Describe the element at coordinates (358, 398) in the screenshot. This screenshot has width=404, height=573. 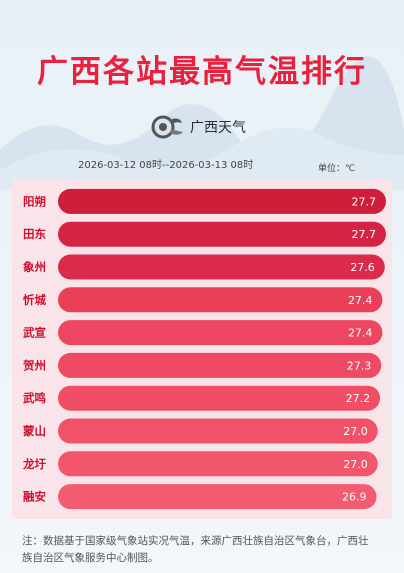
I see `temperature-value-label: 27.2` at that location.